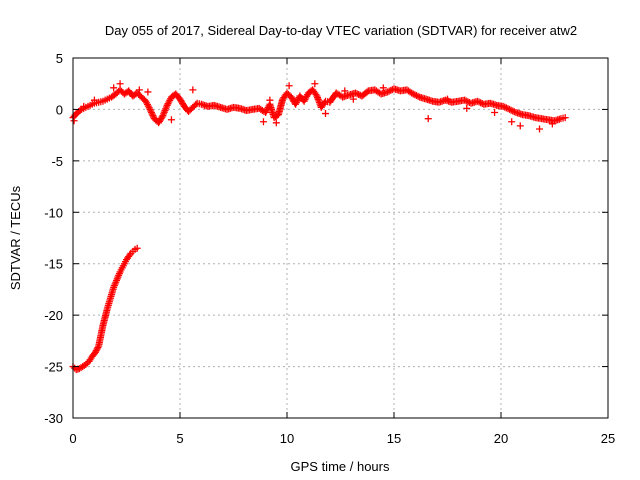 This screenshot has width=640, height=480. What do you see at coordinates (53, 418) in the screenshot?
I see `y-tick-label: -30` at bounding box center [53, 418].